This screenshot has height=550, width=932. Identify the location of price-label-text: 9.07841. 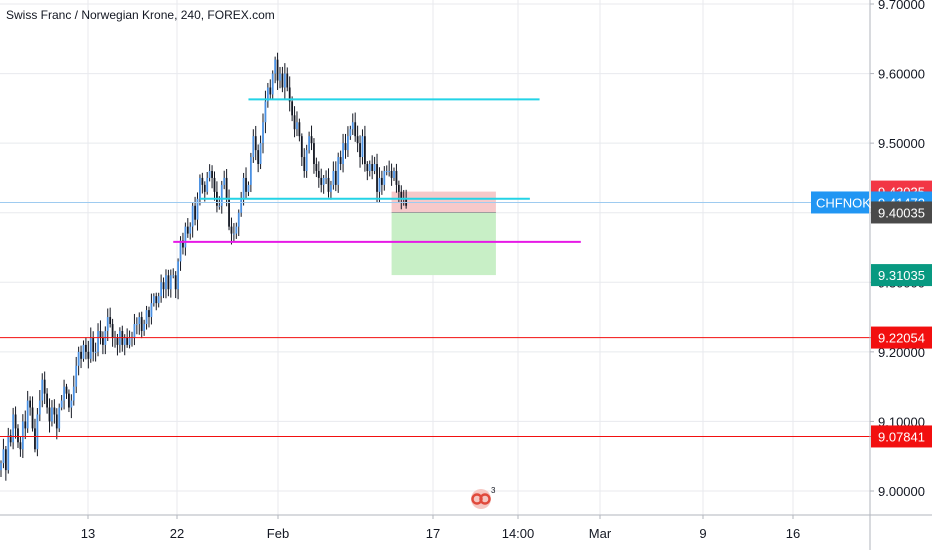
(901, 436).